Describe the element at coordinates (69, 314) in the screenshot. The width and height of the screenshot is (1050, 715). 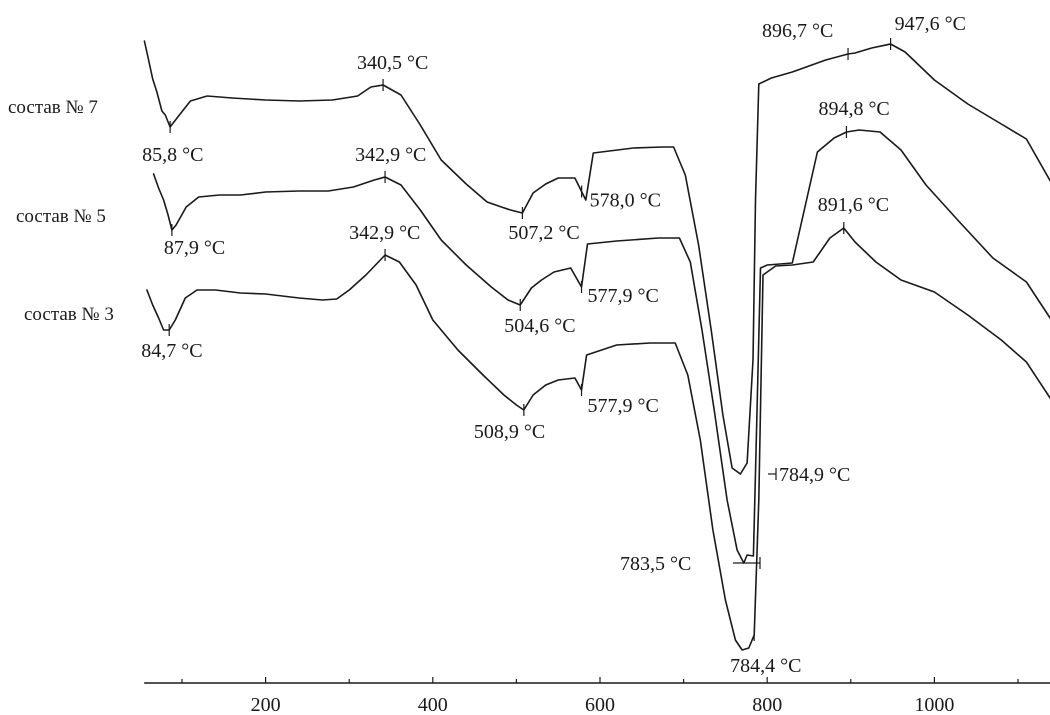
I see `series-label: состав № 3` at that location.